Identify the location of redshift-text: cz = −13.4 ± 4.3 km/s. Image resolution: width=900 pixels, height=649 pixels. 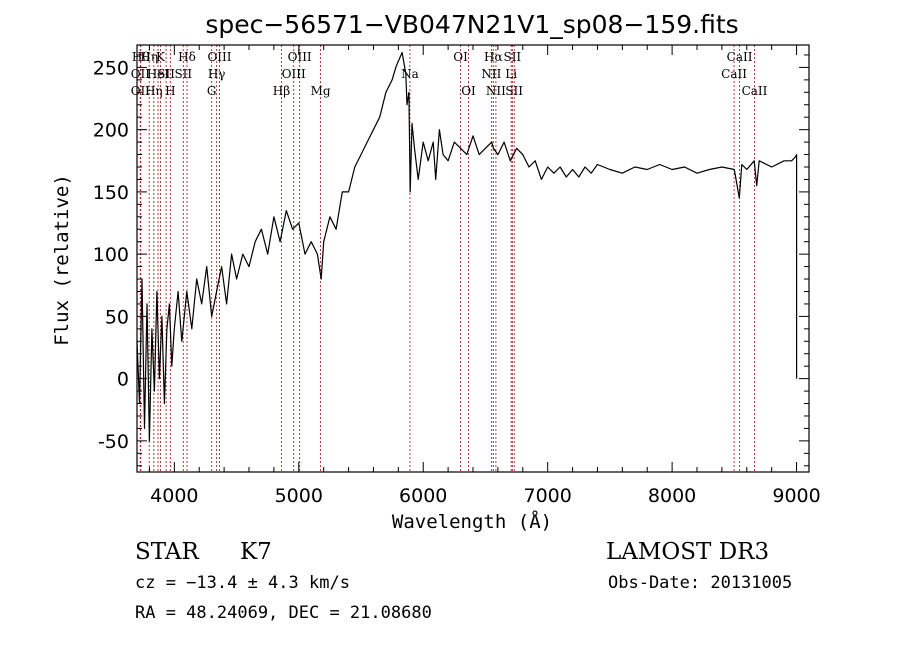
(242, 583).